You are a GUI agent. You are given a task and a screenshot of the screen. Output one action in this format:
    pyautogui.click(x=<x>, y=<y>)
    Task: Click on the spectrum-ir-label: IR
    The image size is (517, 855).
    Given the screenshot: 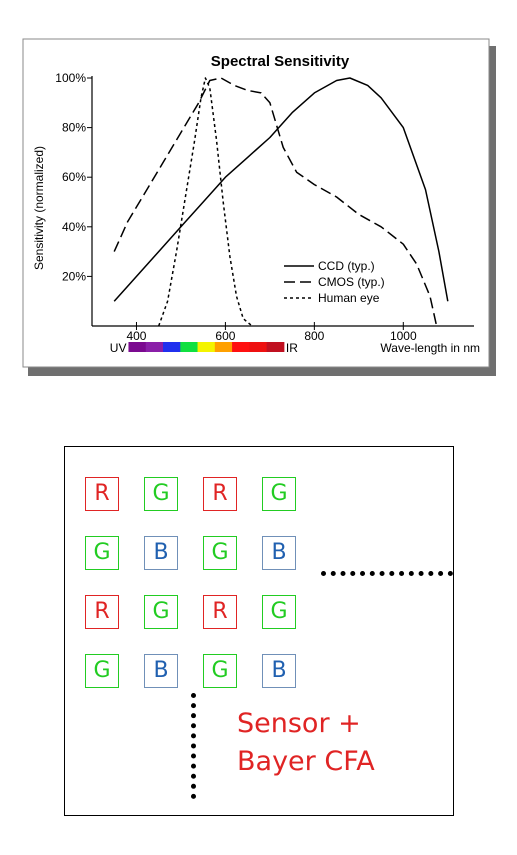 What is the action you would take?
    pyautogui.click(x=292, y=348)
    